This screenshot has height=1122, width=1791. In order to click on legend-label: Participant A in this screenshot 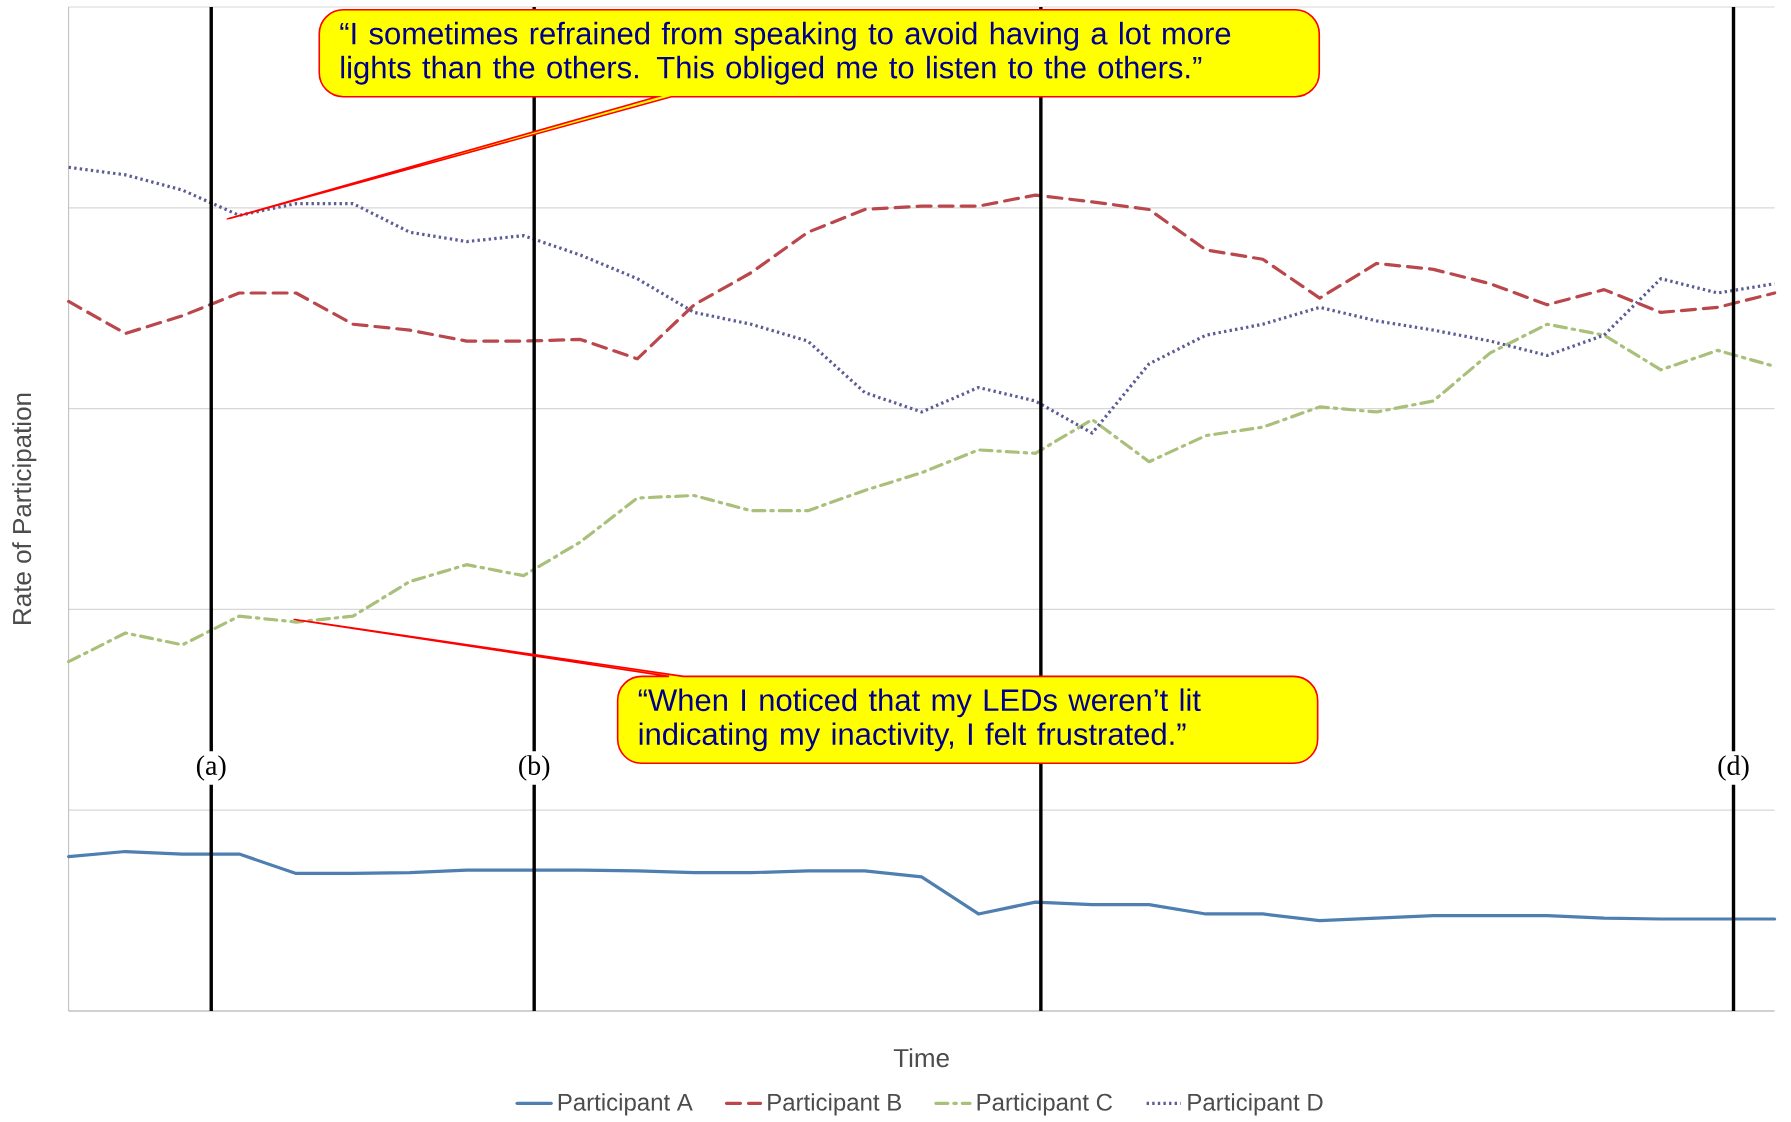, I will do `click(625, 1104)`.